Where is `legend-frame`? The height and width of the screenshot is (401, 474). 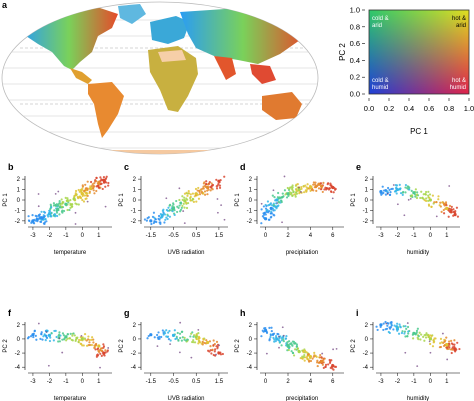 legend-frame is located at coordinates (419, 52).